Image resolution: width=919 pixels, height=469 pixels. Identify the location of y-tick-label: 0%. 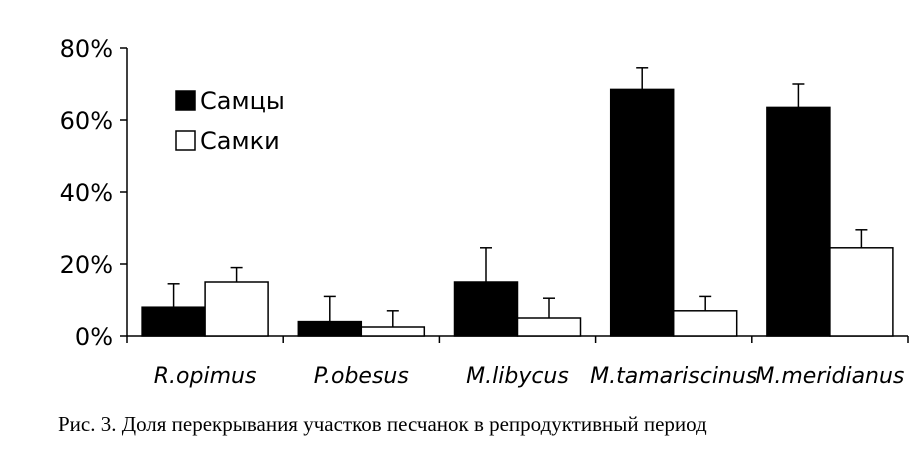
(94, 337).